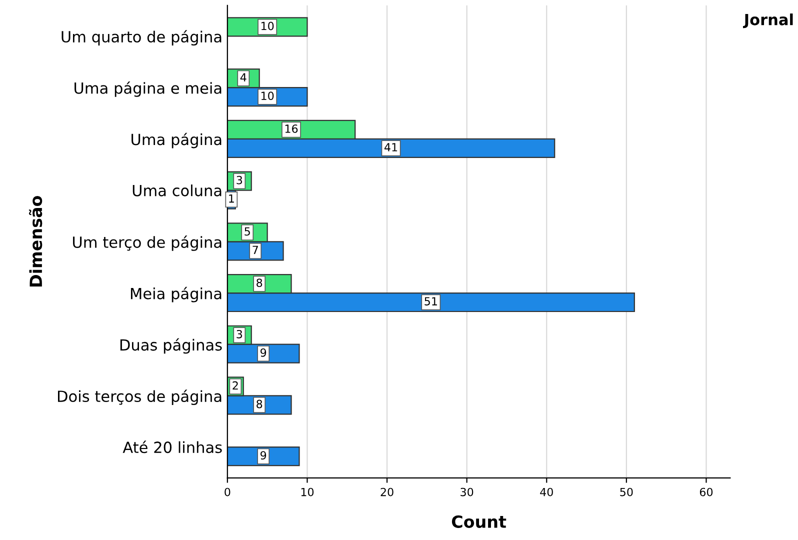  I want to click on y-tick-label: Um quarto de página, so click(142, 38).